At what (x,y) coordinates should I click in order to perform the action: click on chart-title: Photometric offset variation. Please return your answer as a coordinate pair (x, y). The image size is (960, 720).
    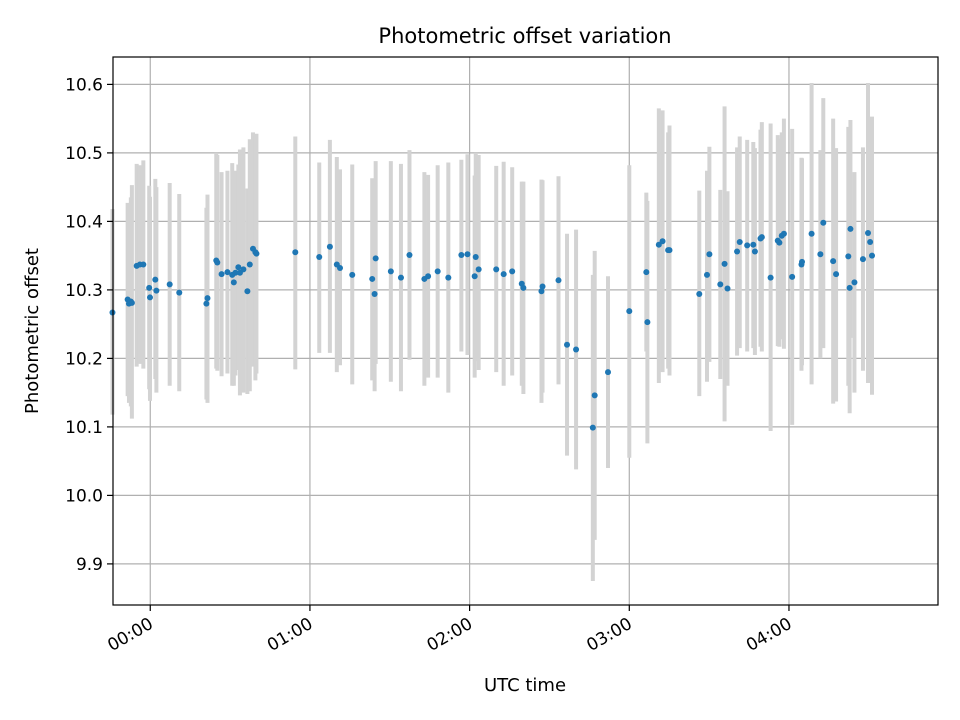
    Looking at the image, I should click on (524, 36).